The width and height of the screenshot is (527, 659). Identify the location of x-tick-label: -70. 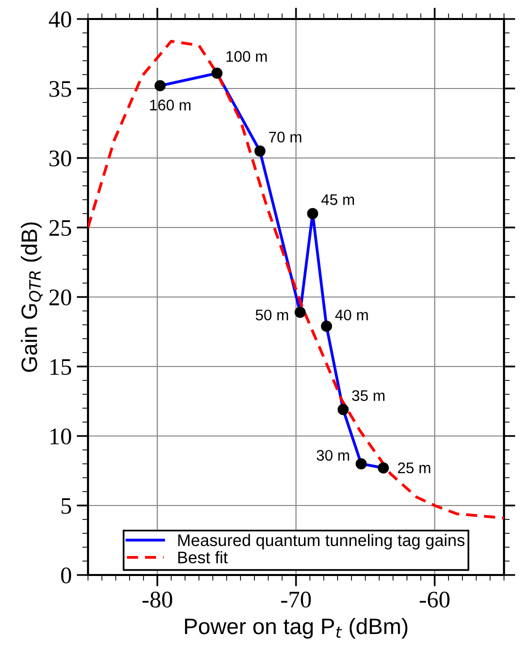
(296, 600).